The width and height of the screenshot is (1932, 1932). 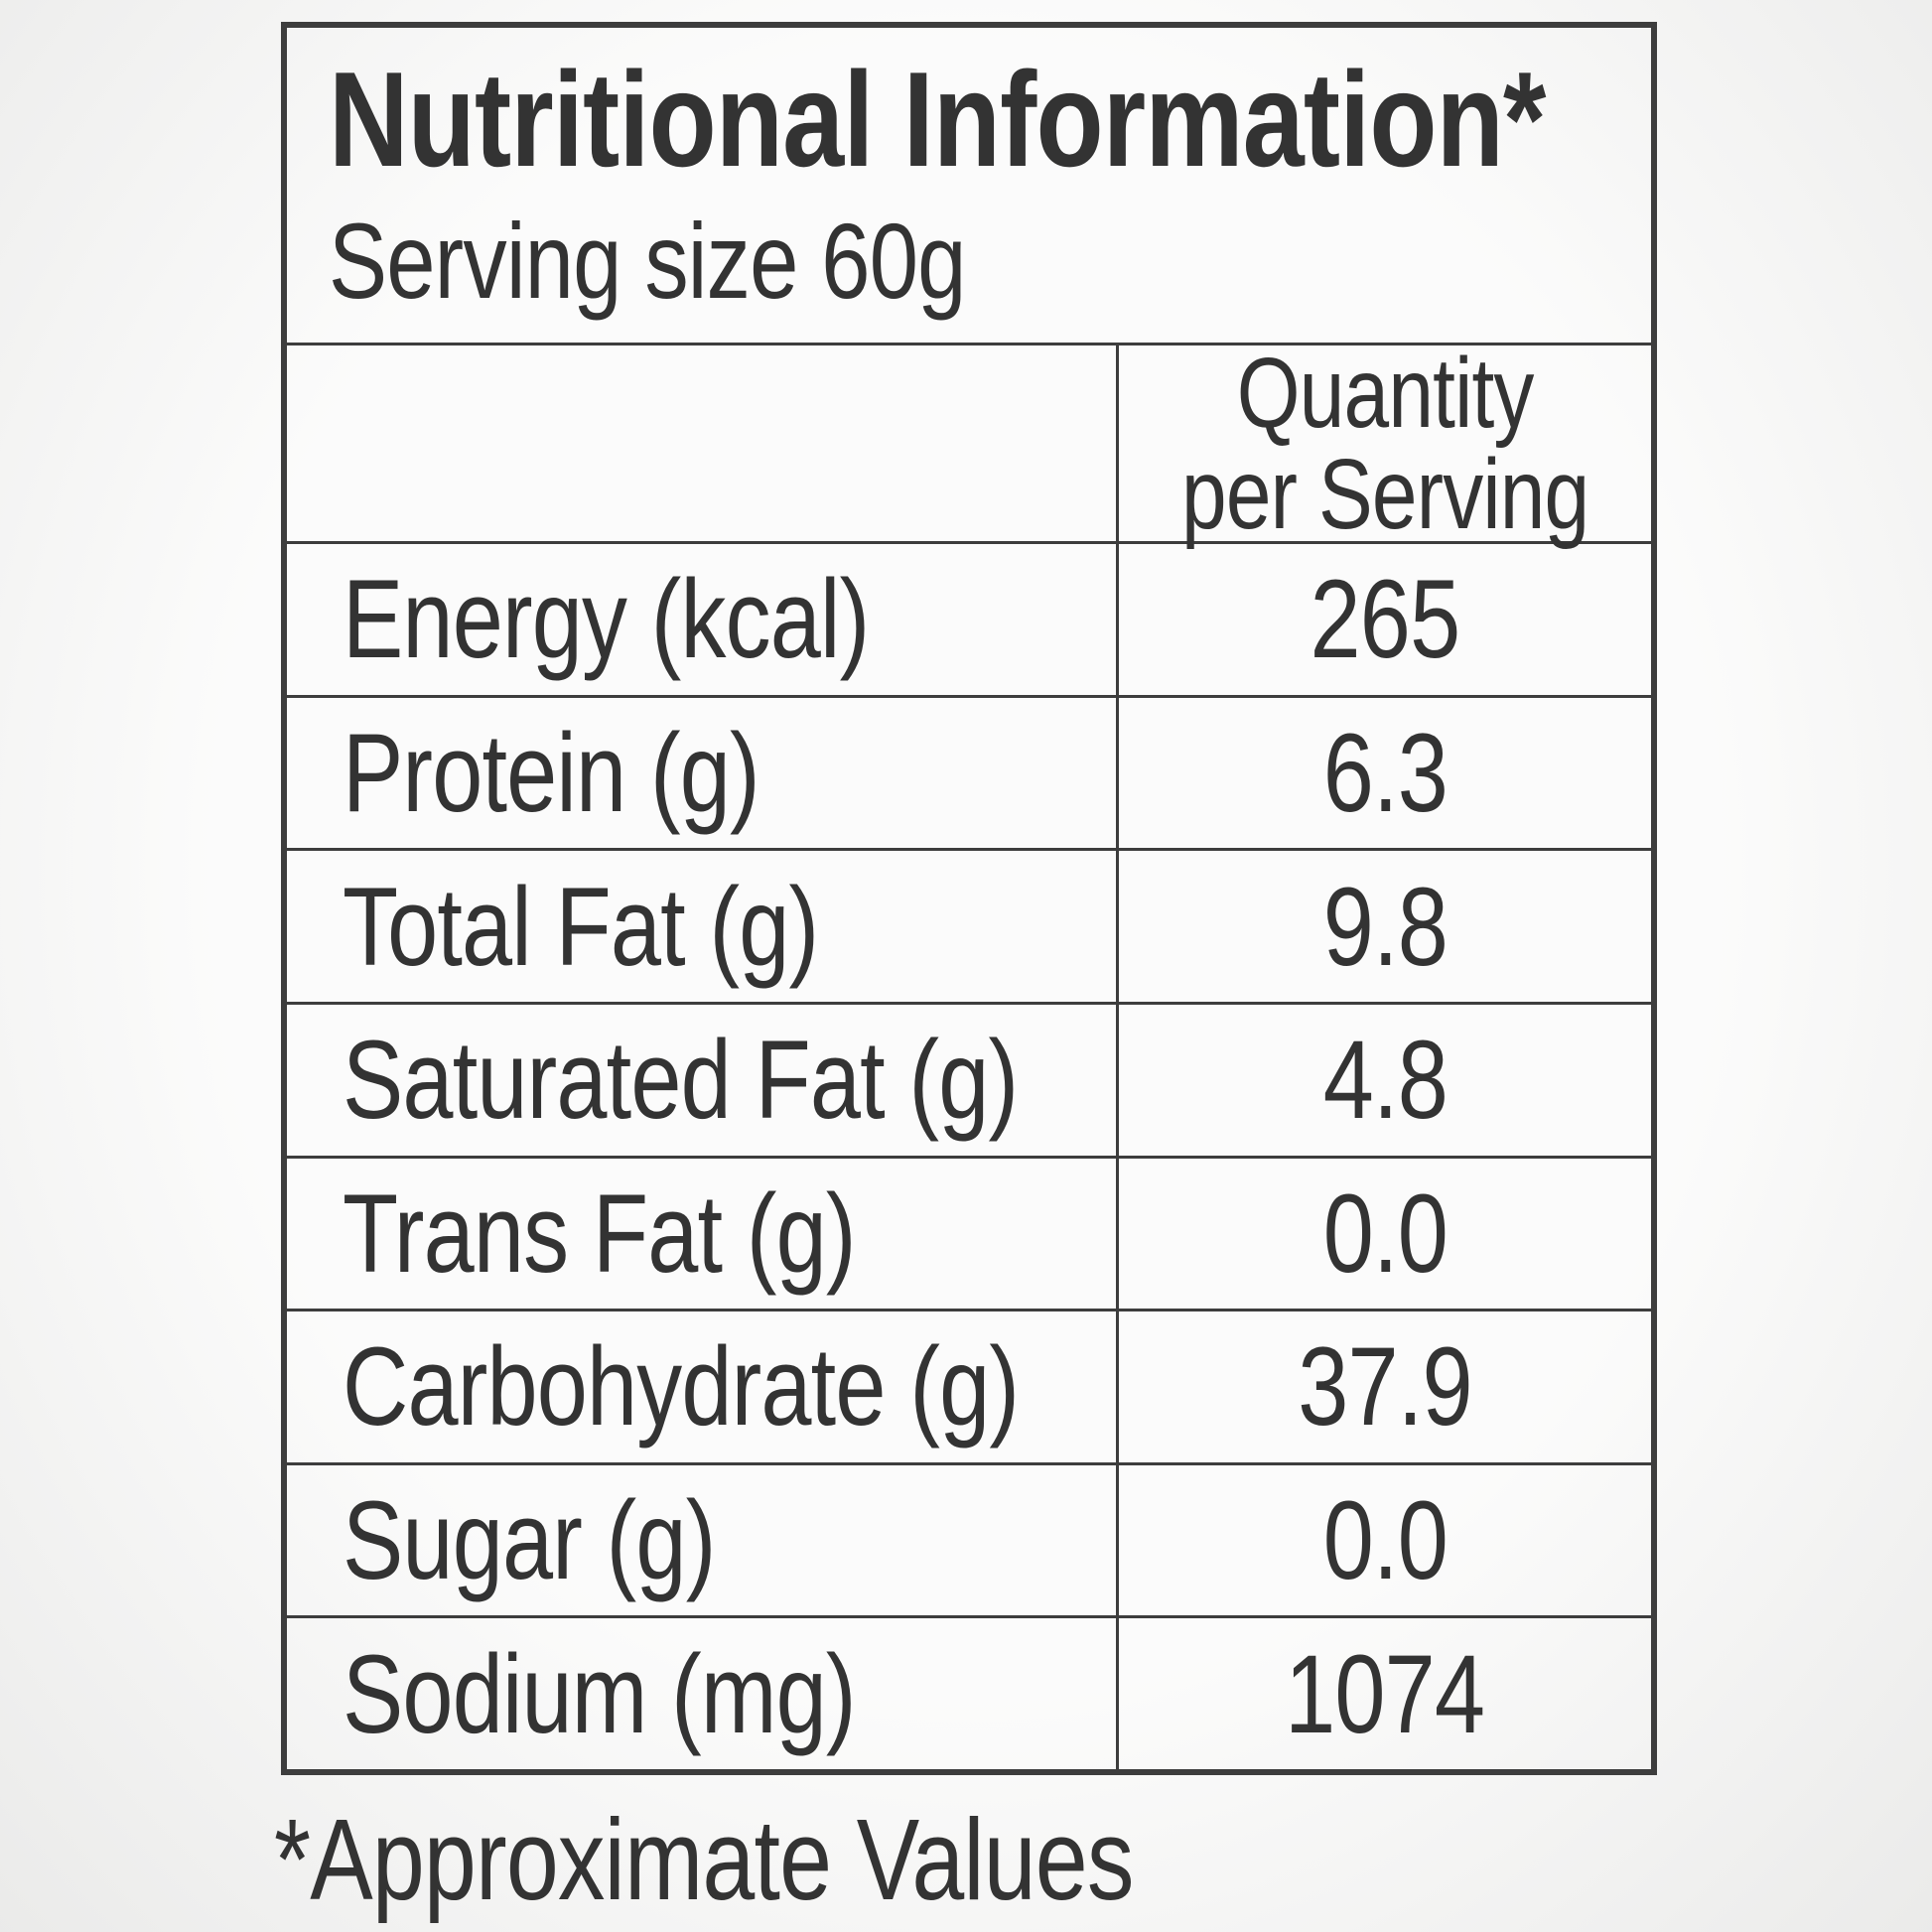 What do you see at coordinates (1385, 1080) in the screenshot?
I see `nutrient-value: 4.8` at bounding box center [1385, 1080].